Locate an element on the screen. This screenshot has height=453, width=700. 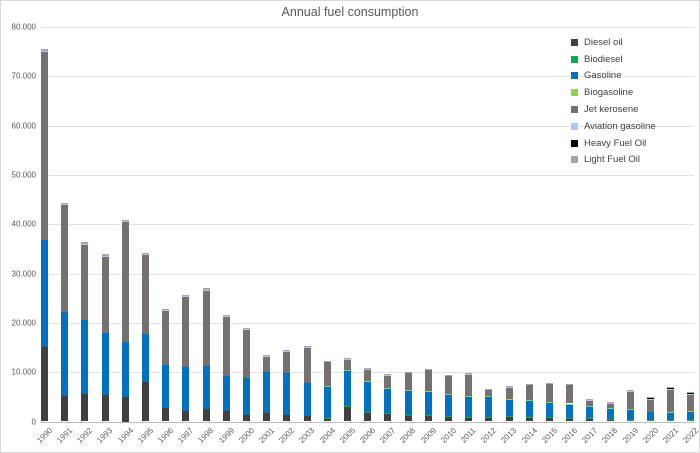
bar-segment-diesel-oil-2008 is located at coordinates (408, 418).